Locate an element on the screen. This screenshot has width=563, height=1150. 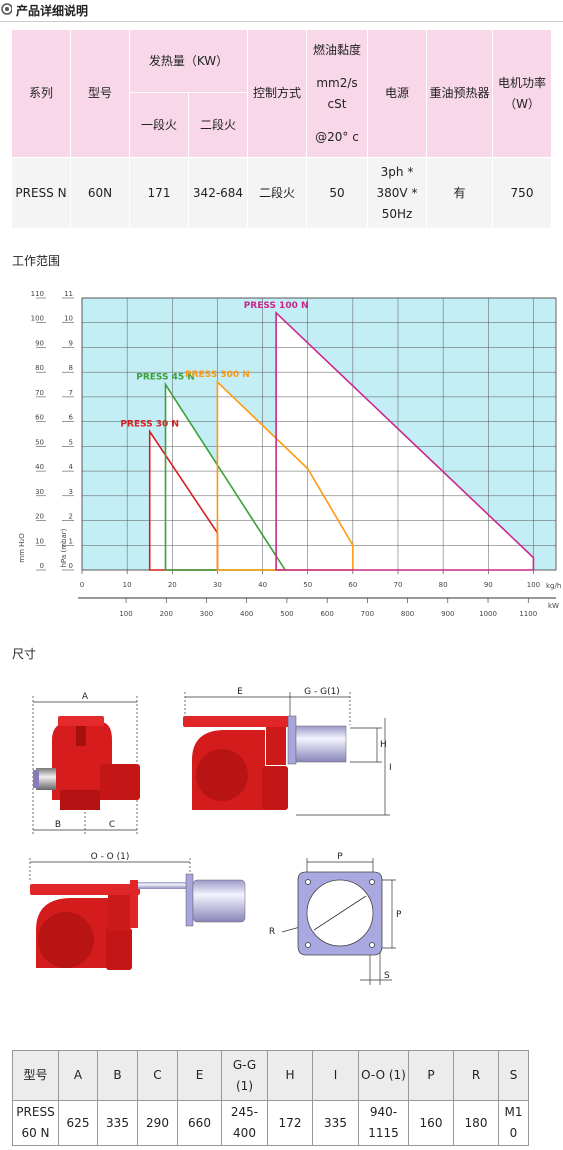
y-tick-label: 90 is located at coordinates (39, 343).